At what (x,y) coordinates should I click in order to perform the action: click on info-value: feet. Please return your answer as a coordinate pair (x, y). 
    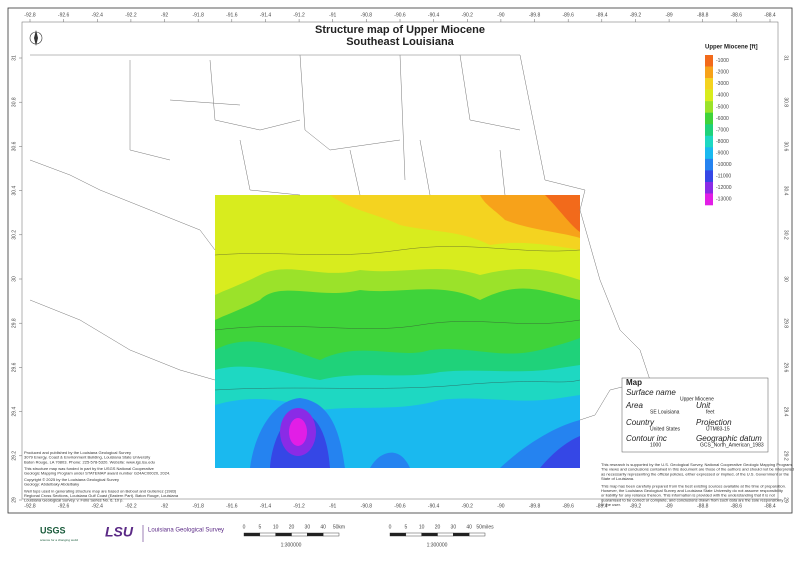
    Looking at the image, I should click on (710, 412).